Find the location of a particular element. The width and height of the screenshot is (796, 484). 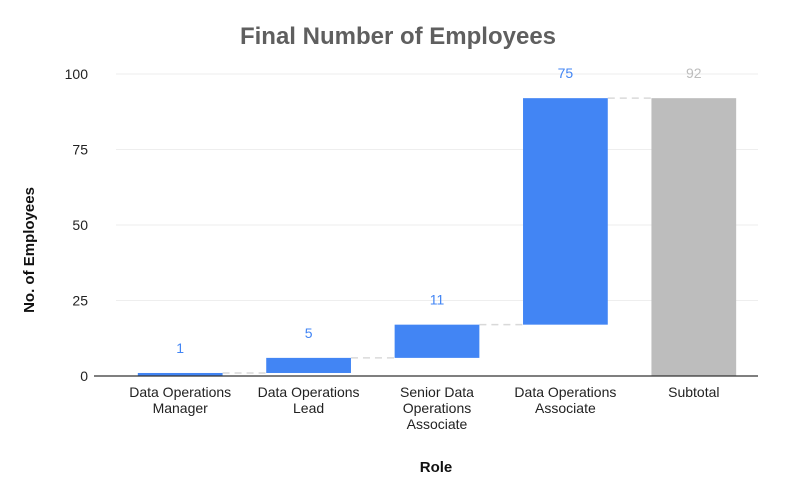

data-label: 1 is located at coordinates (180, 348).